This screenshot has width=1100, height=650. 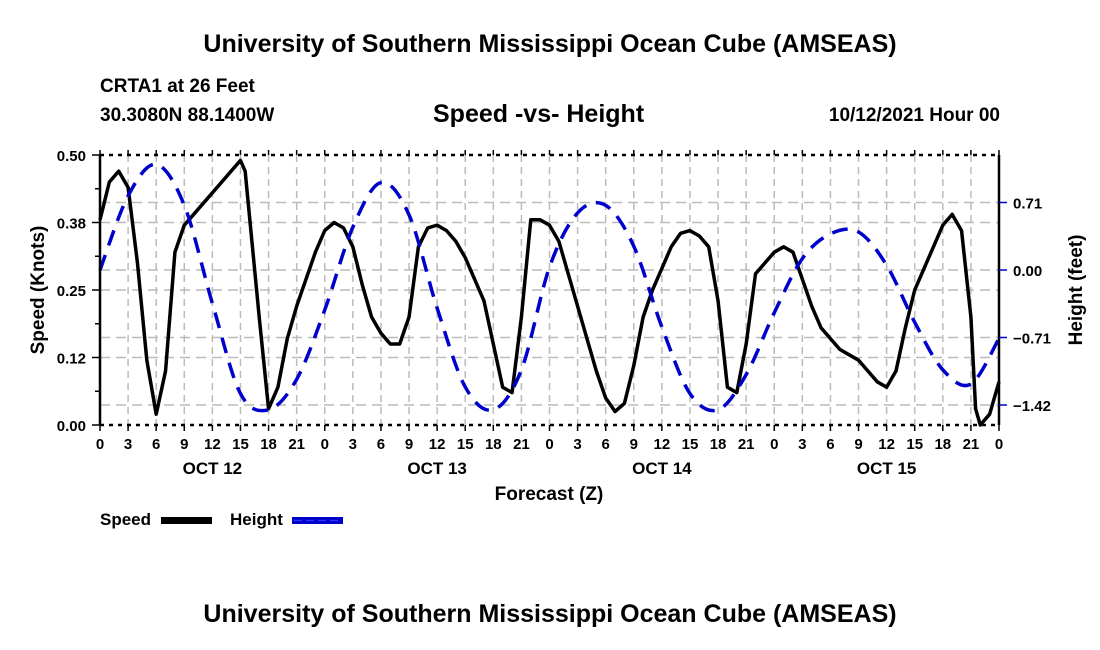 What do you see at coordinates (38, 290) in the screenshot?
I see `y-axis-title: Speed (Knots)` at bounding box center [38, 290].